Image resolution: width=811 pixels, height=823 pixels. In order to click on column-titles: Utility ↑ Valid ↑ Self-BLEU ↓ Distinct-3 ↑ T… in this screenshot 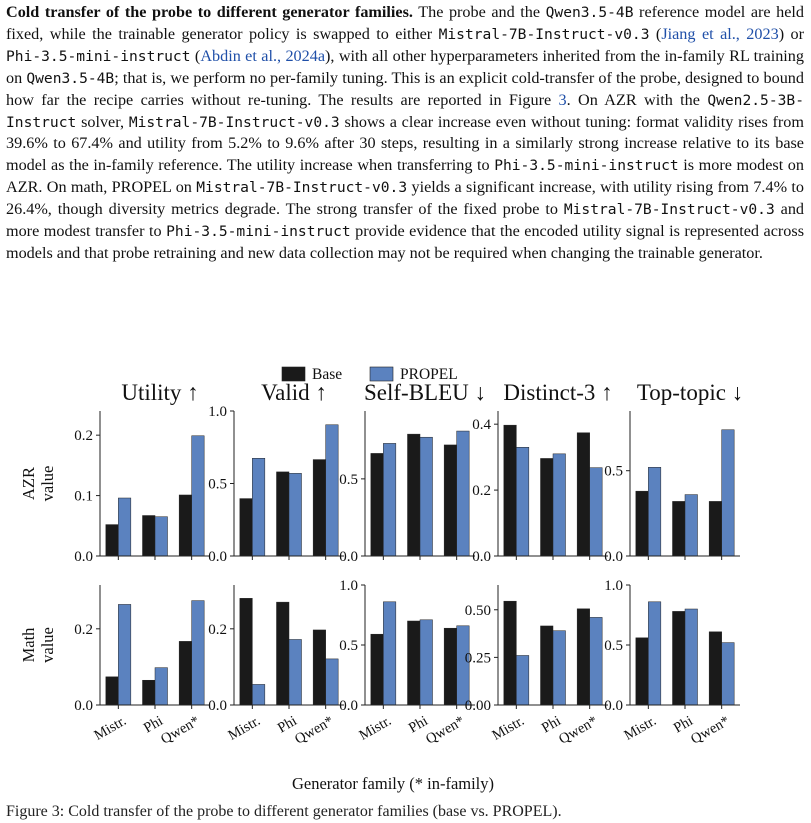, I will do `click(432, 392)`.